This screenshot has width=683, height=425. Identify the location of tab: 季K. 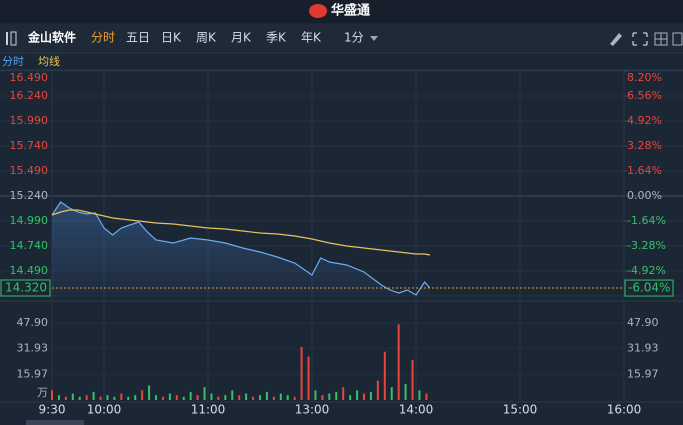
(276, 38).